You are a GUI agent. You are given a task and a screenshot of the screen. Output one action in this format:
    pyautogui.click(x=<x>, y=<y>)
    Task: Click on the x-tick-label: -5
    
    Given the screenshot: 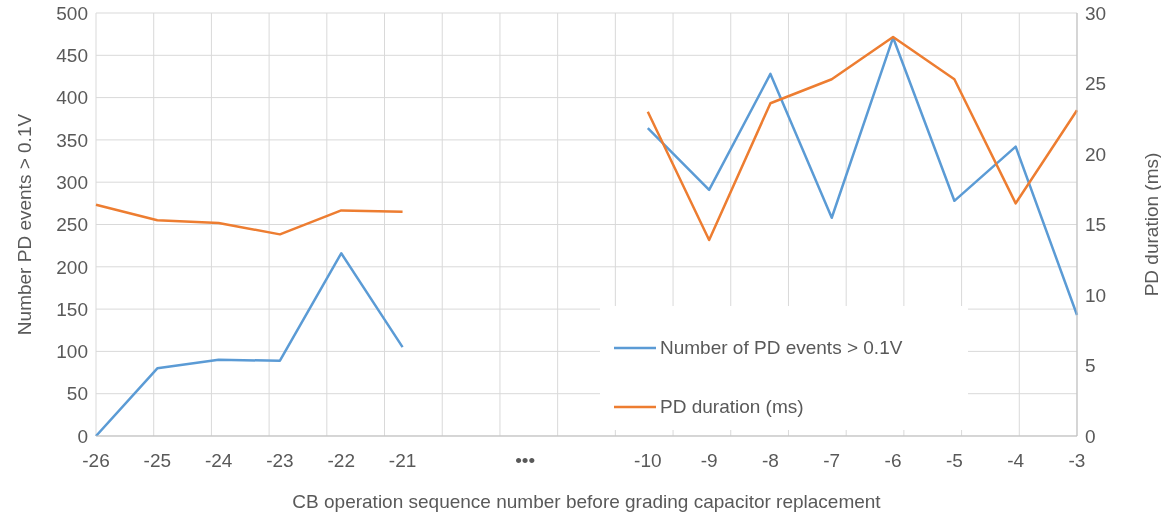 What is the action you would take?
    pyautogui.click(x=954, y=461)
    